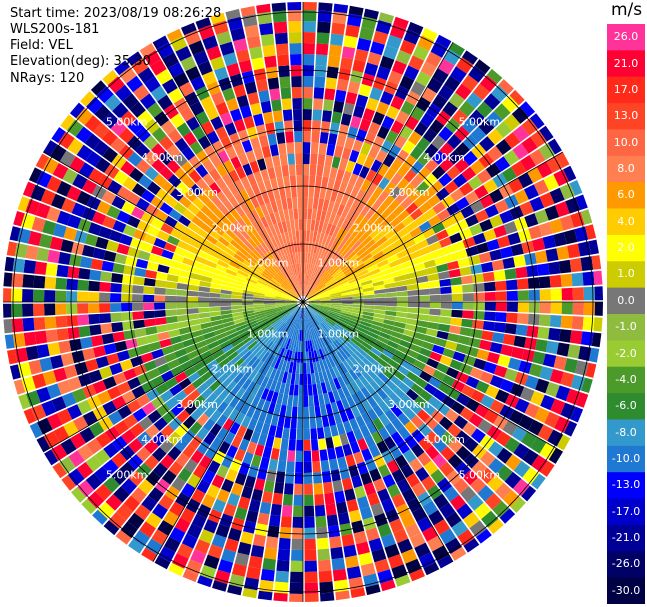 The image size is (647, 607). What do you see at coordinates (626, 195) in the screenshot?
I see `colorbar-tick-label: 6.0` at bounding box center [626, 195].